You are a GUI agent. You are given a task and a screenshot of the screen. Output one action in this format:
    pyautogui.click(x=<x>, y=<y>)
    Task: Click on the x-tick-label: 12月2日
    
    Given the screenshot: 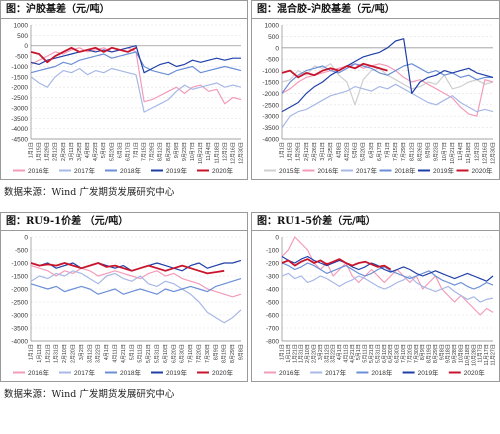 What is the action you would take?
    pyautogui.click(x=476, y=151)
    